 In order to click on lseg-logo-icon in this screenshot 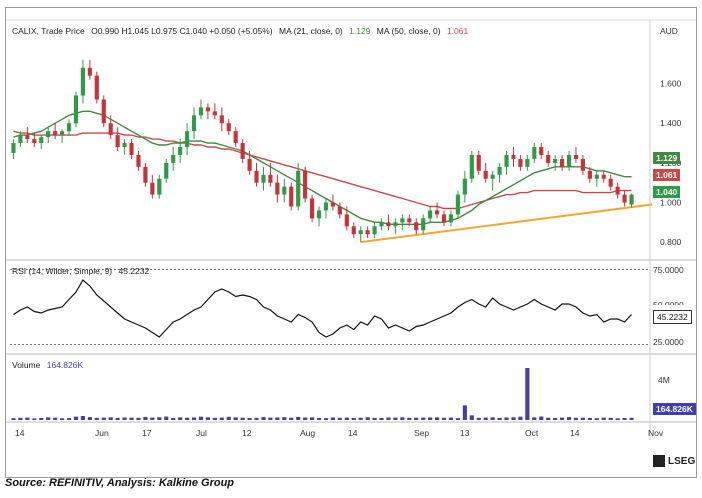, I will do `click(659, 461)`.